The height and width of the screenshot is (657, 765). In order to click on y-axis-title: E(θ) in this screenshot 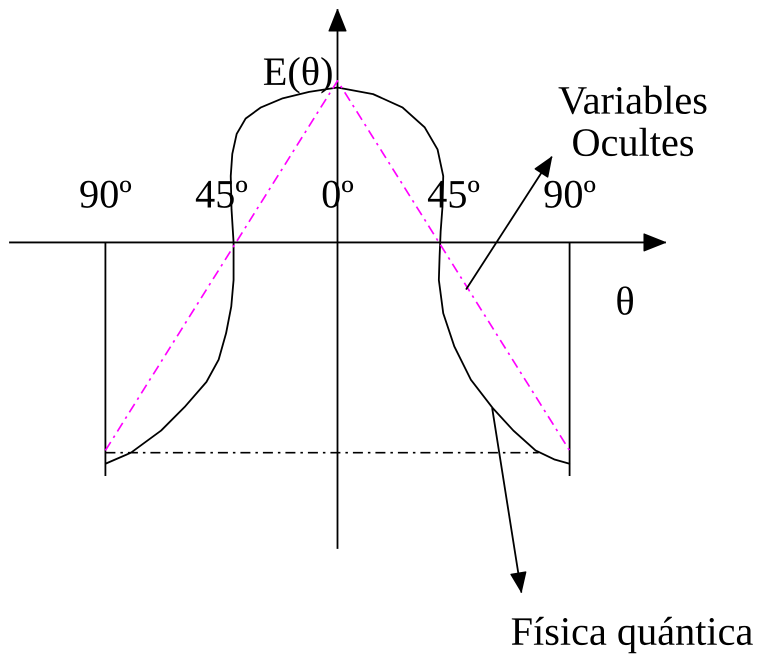, I will do `click(298, 75)`.